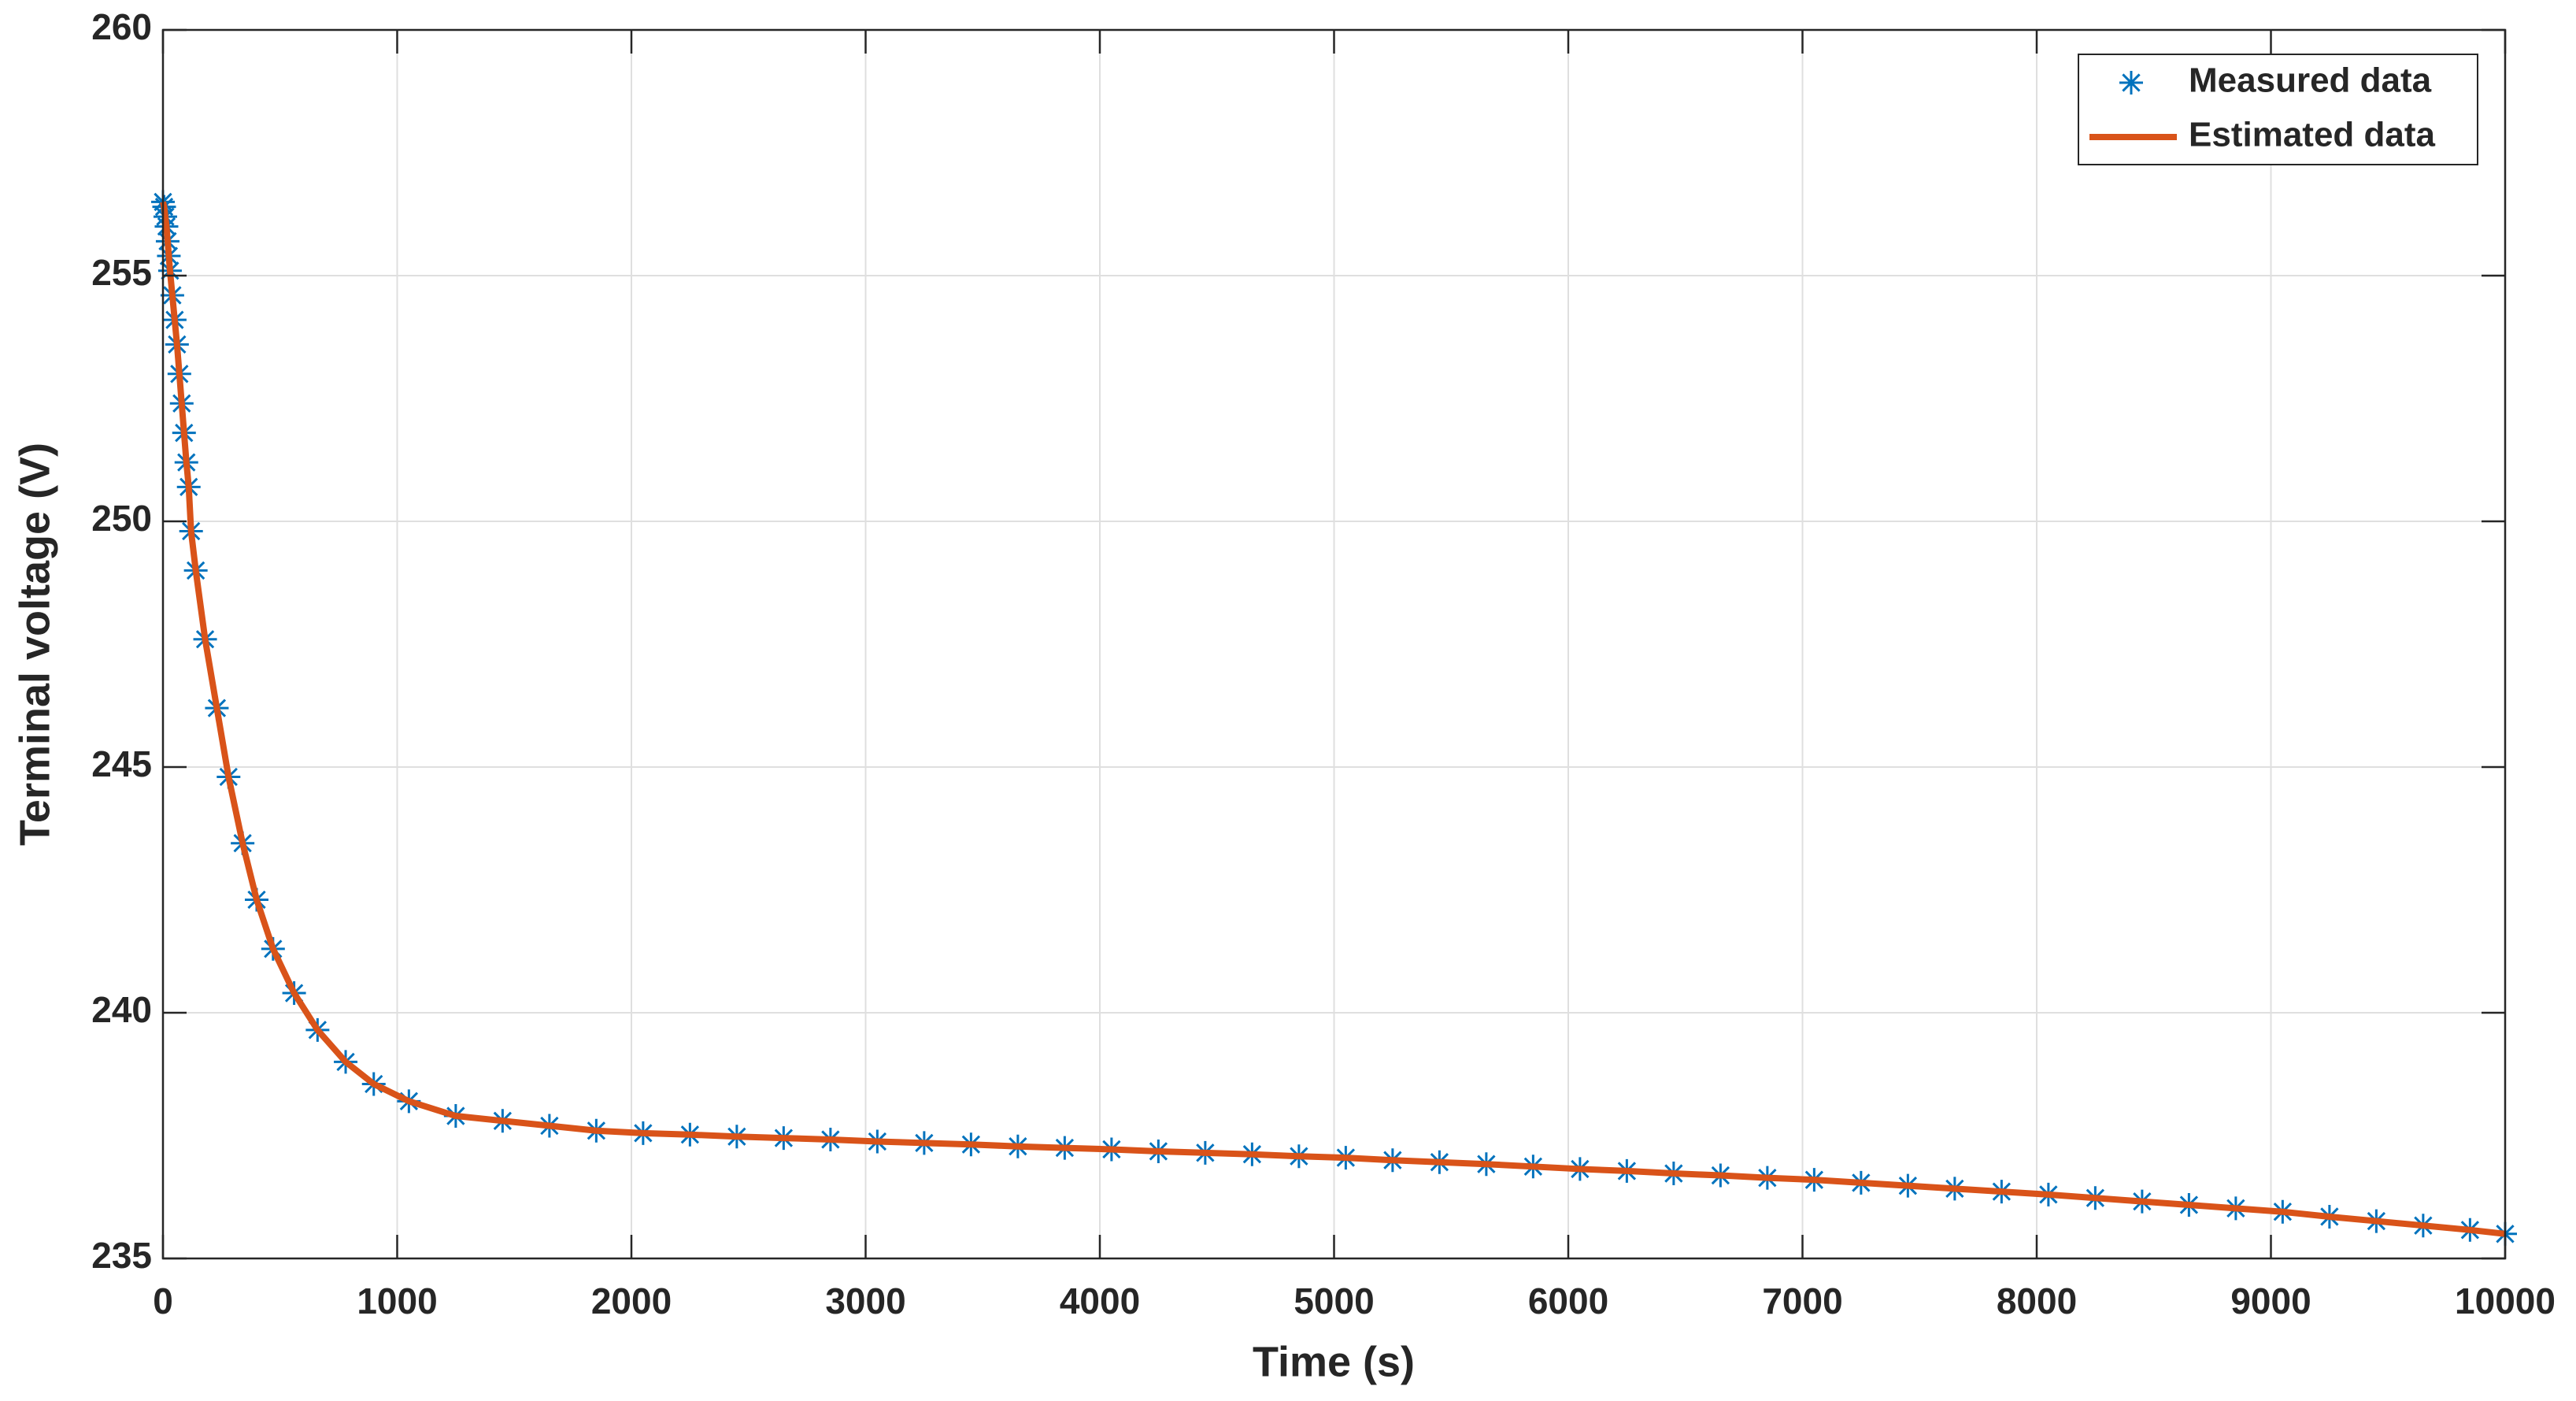  Describe the element at coordinates (865, 1301) in the screenshot. I see `x-tick-label: 3000` at that location.